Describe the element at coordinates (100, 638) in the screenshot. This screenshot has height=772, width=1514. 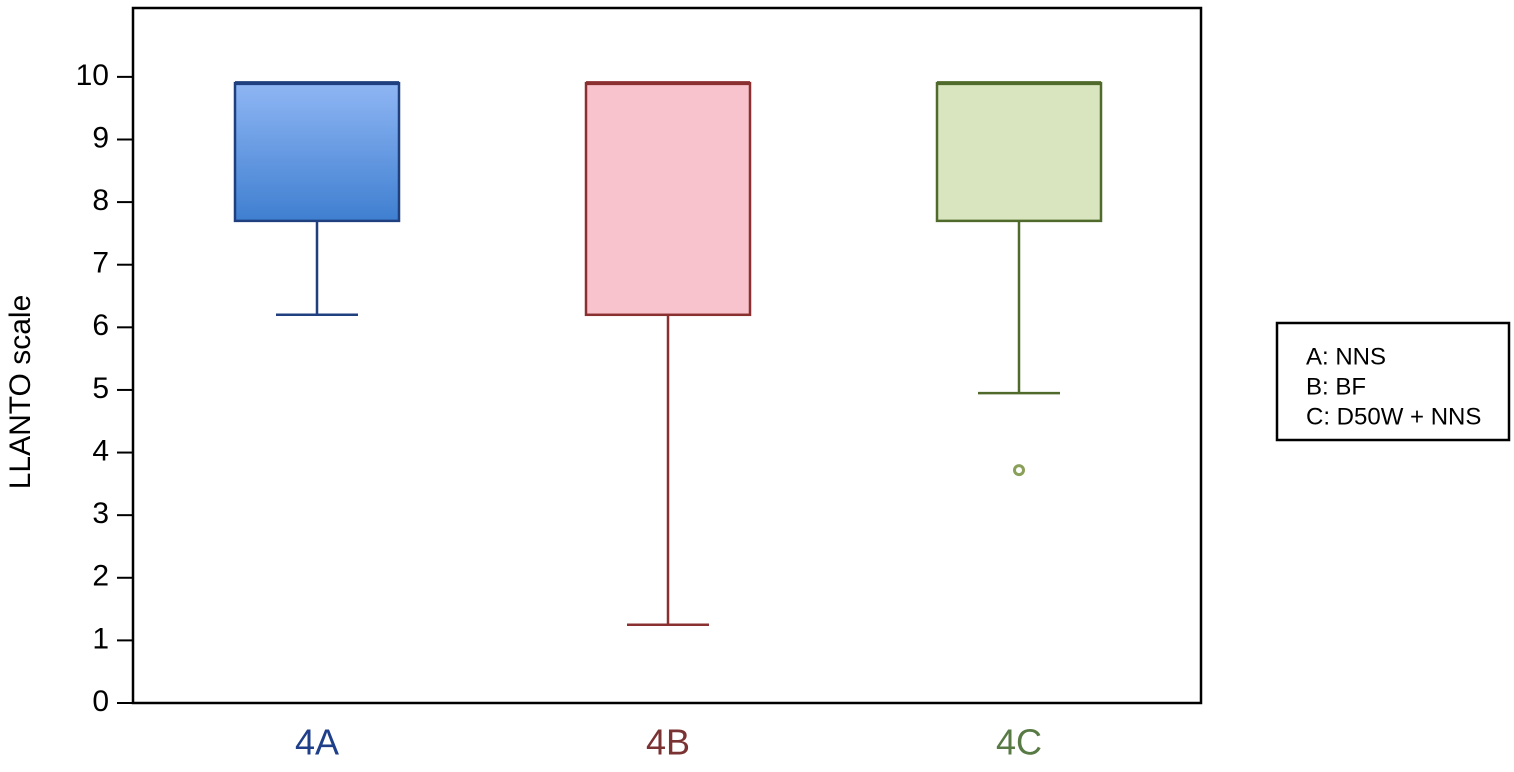
I see `y-tick-label: 1` at that location.